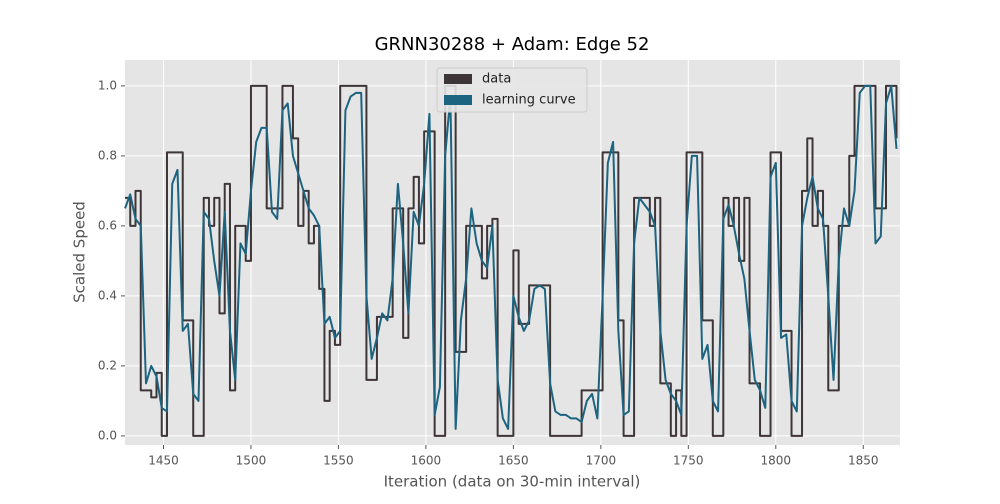 The image size is (1000, 504). Describe the element at coordinates (80, 252) in the screenshot. I see `y-axis-label: Scaled Speed` at that location.